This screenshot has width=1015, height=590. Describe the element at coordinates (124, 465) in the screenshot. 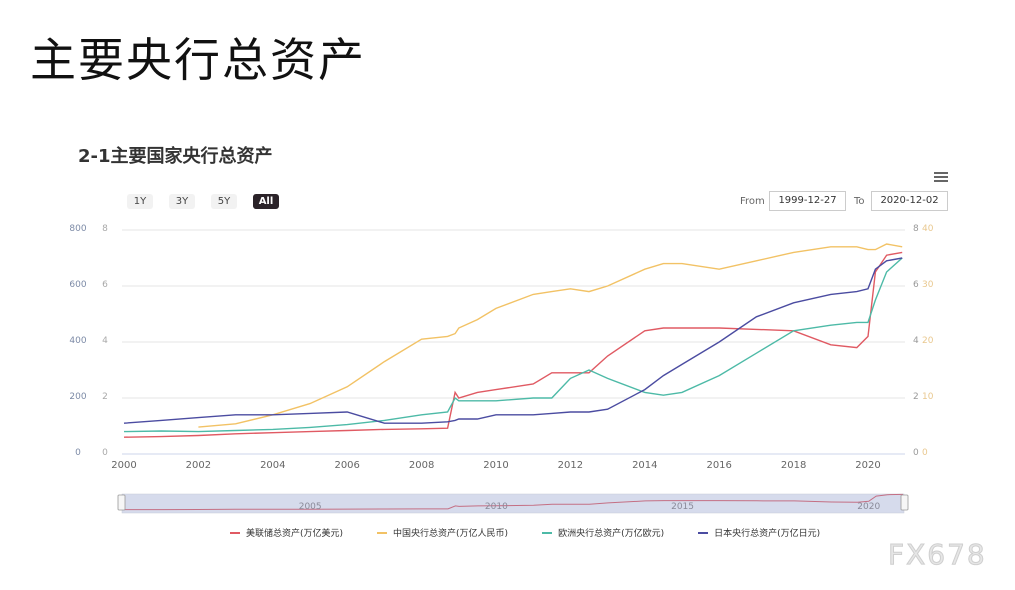

I see `x-tick-label: 2000` at that location.